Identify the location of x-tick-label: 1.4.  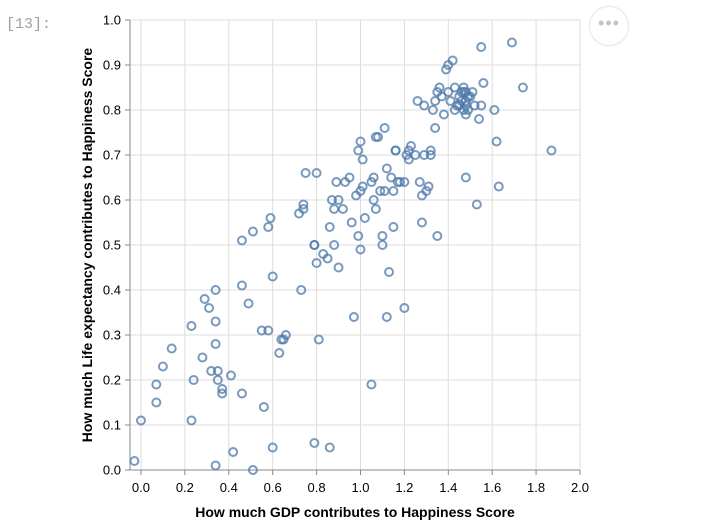
(448, 487).